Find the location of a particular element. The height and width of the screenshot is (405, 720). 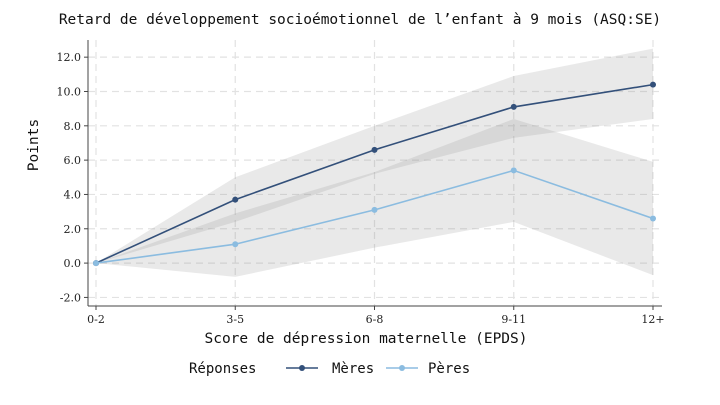

x-axis-title: Score de dépression maternelle (EPDS) is located at coordinates (365, 339).